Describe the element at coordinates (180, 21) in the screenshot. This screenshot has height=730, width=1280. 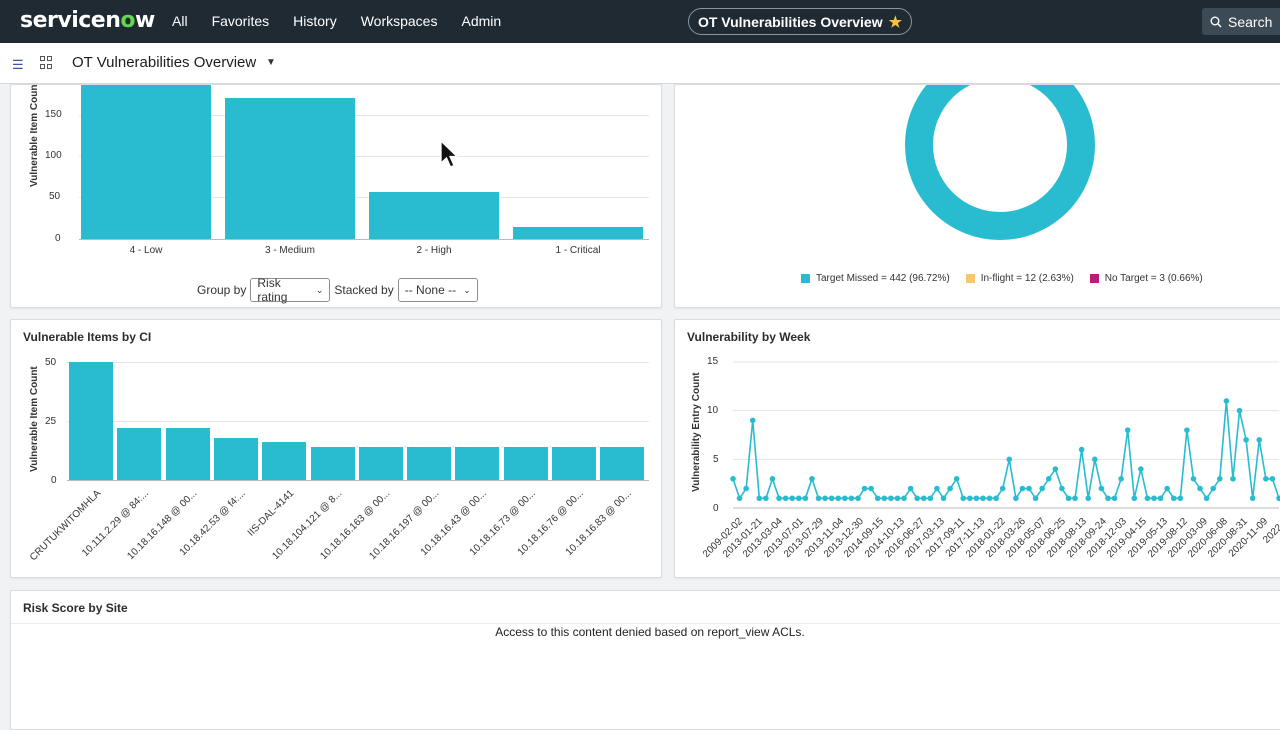
I see `nav-all: All` at that location.